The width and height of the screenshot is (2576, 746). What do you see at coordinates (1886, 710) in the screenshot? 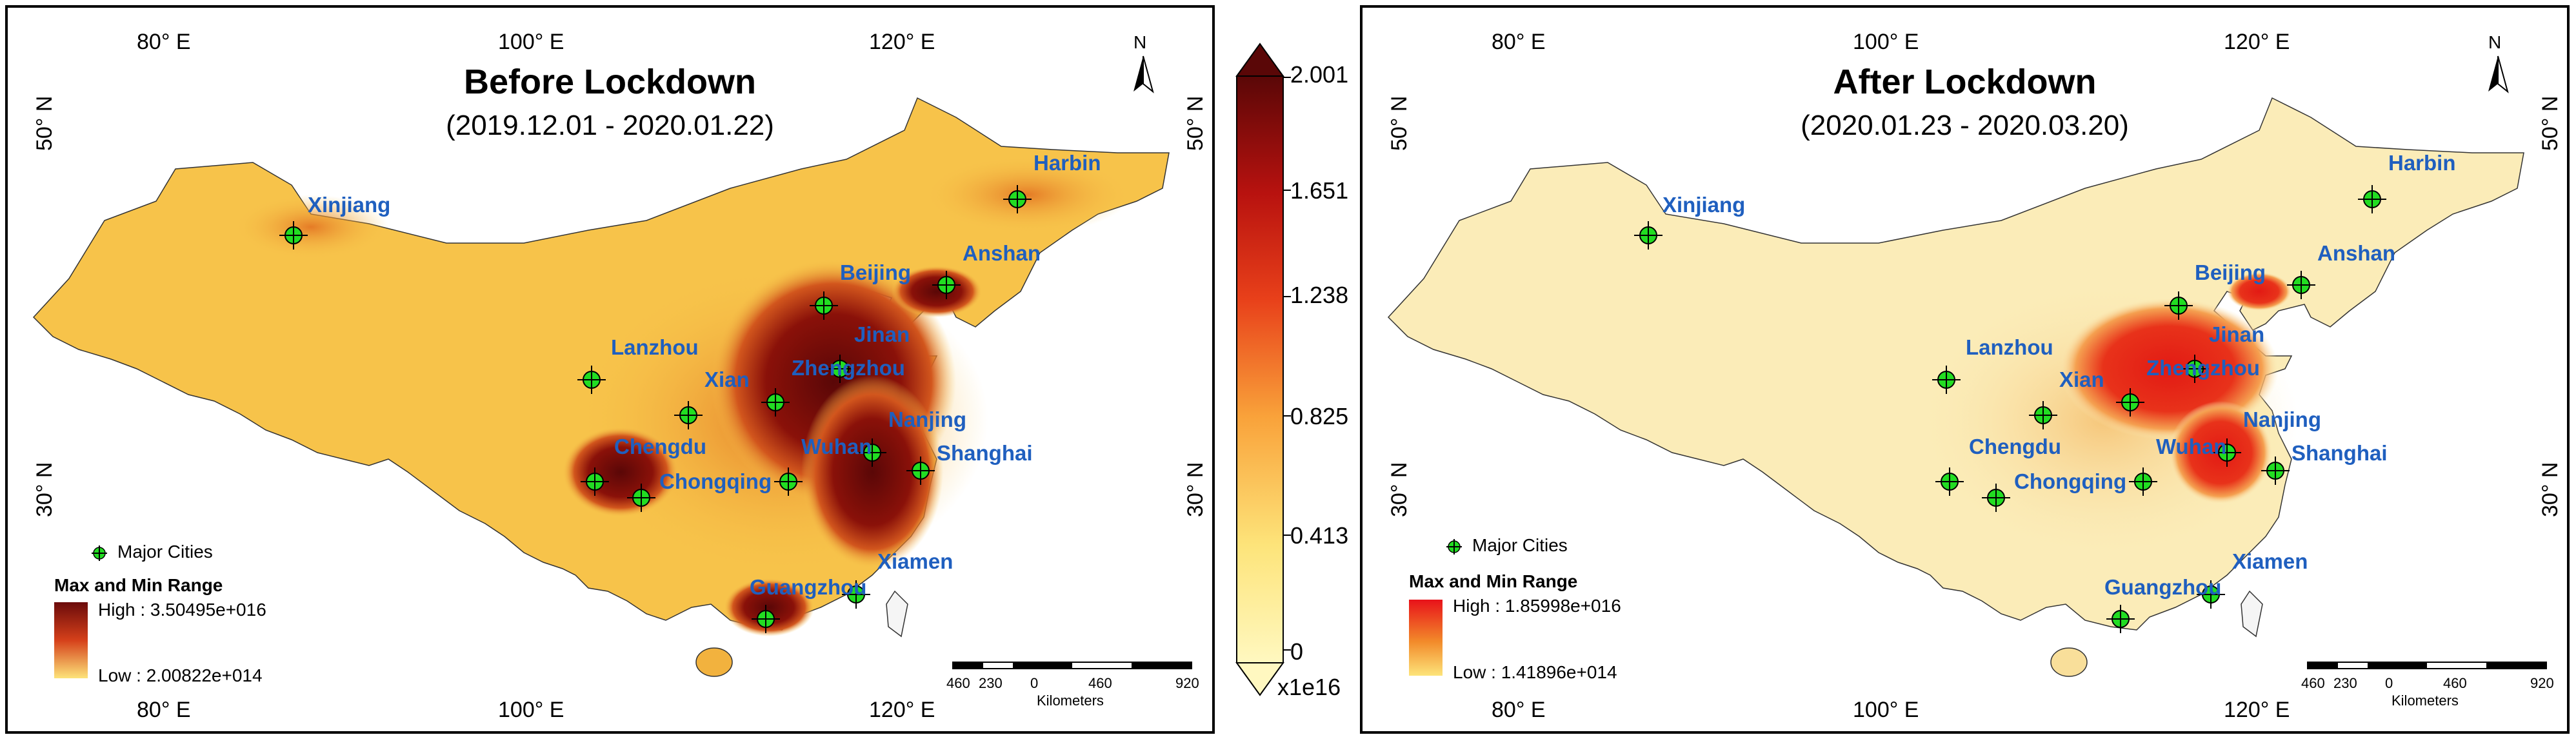
I see `lon-label-bottom: 100° E` at bounding box center [1886, 710].